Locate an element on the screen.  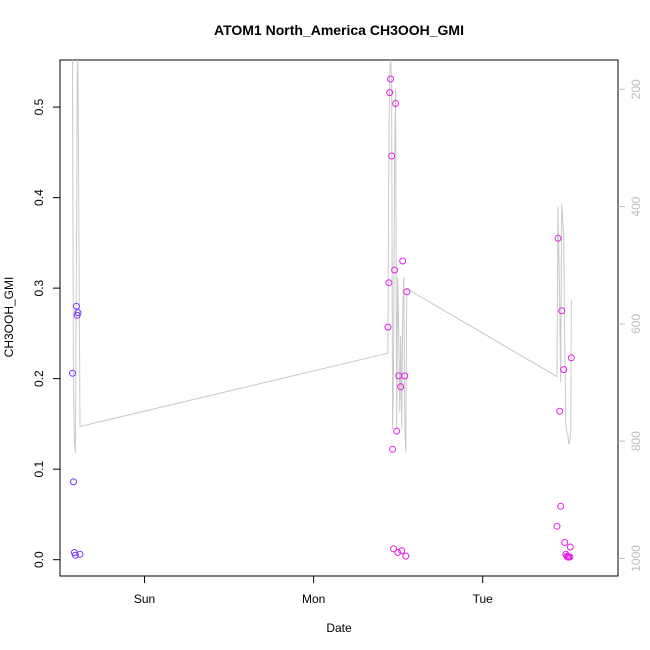
y-tick-label: 0.2 is located at coordinates (39, 378).